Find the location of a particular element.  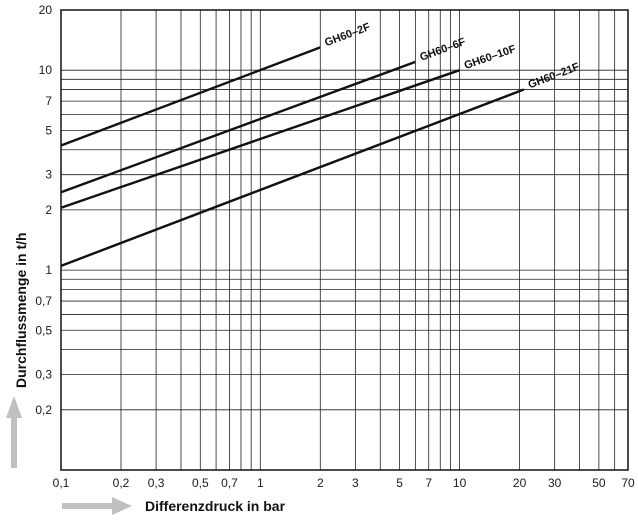

series-label-2: GH60–6F is located at coordinates (442, 50).